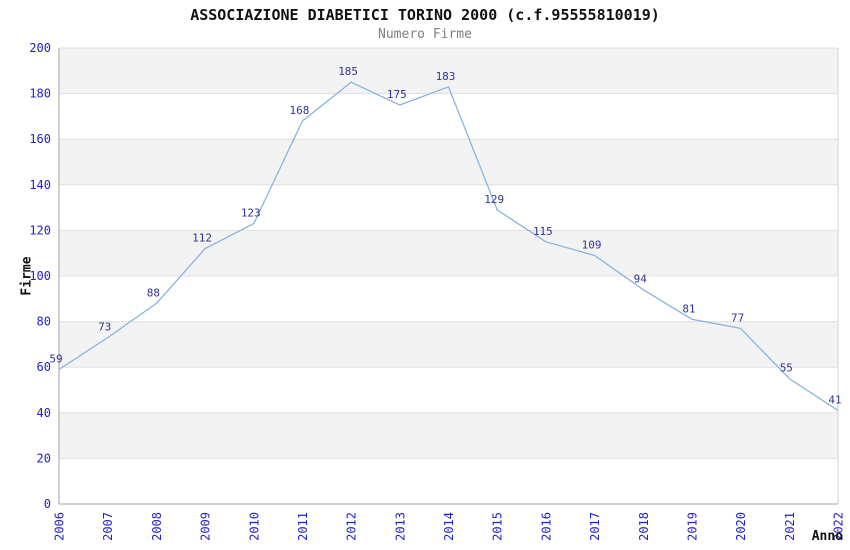 This screenshot has width=850, height=550. I want to click on x-tick-label: 2021, so click(790, 526).